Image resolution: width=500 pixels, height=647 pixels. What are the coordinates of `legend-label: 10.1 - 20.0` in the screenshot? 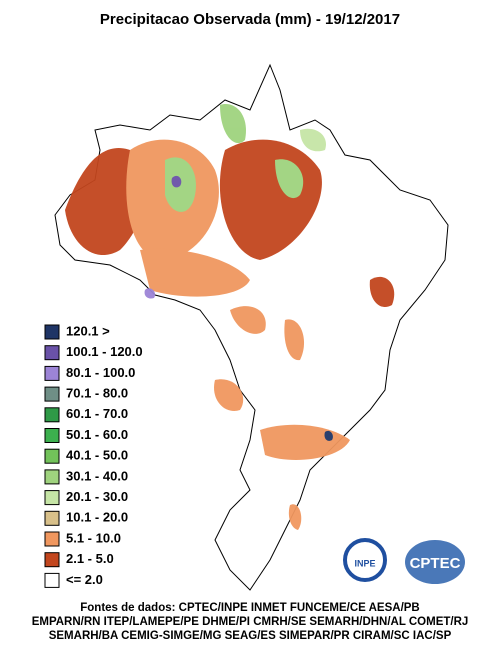 It's located at (97, 517).